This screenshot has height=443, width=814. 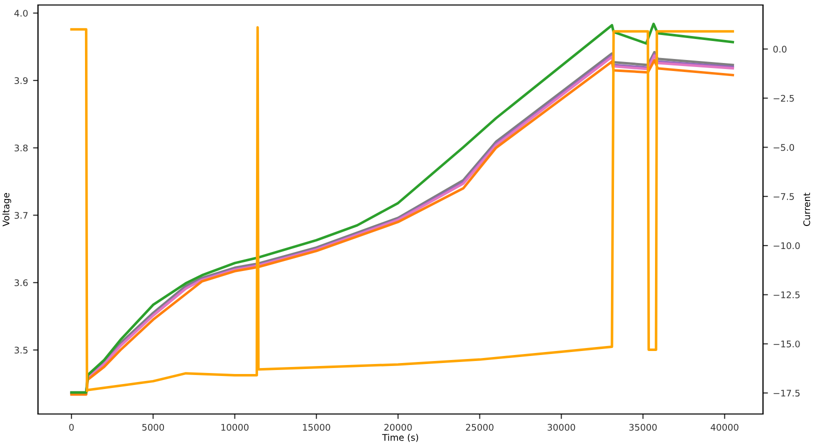 I want to click on y-tick-label: 4.0, so click(x=21, y=13).